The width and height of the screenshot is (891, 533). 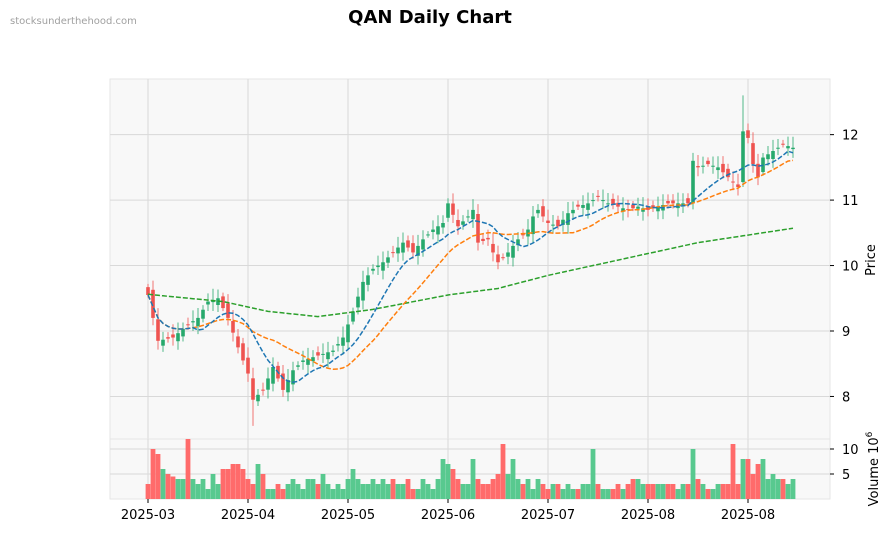 I want to click on watermark: stocksunderthehood.com, so click(x=73, y=21).